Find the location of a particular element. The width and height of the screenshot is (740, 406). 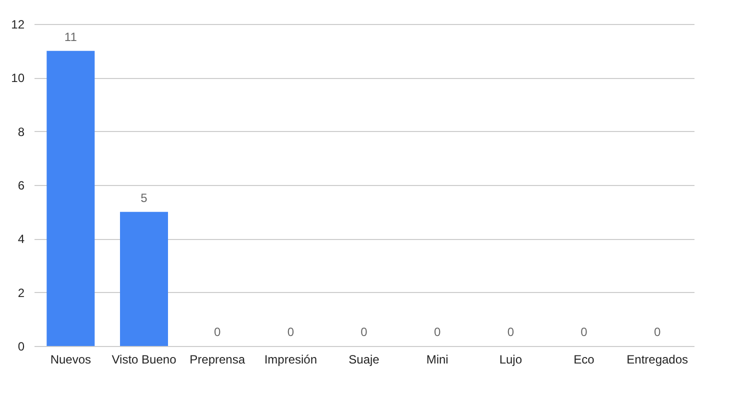

x-tick-label: Suaje is located at coordinates (364, 359).